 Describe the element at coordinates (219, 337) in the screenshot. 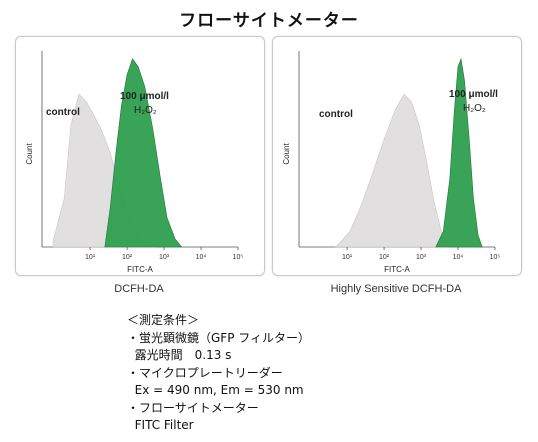

I see `condition-fluorescence-microscope: ・蛍光顕微鏡（GFP フィルター）` at that location.